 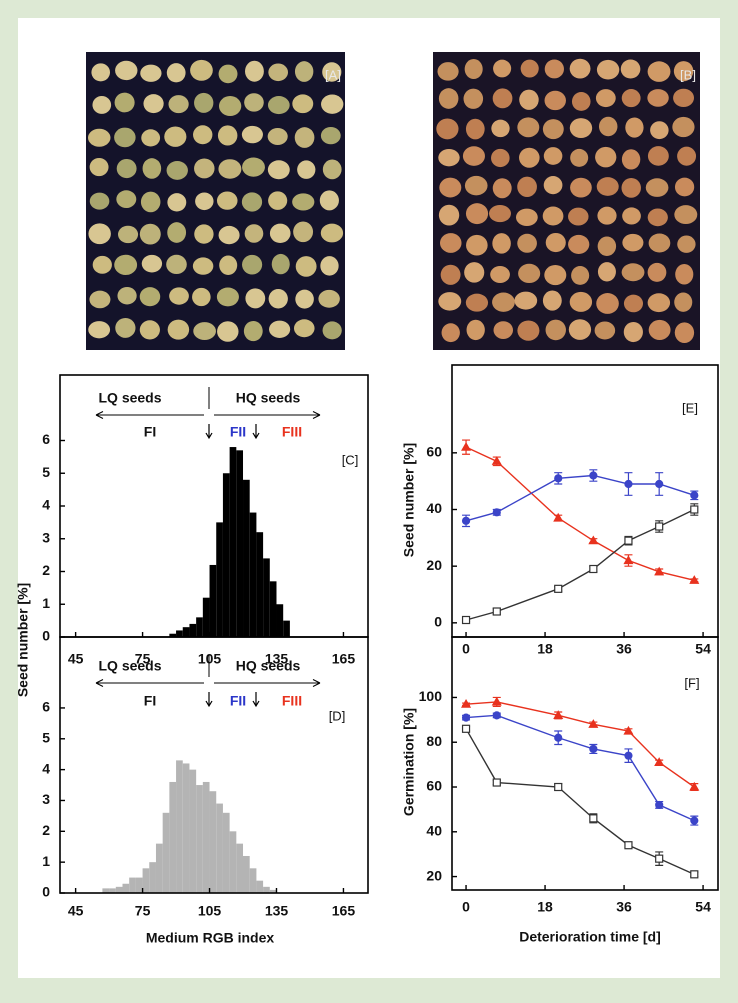 I want to click on x-tick-label: 36, so click(x=624, y=907).